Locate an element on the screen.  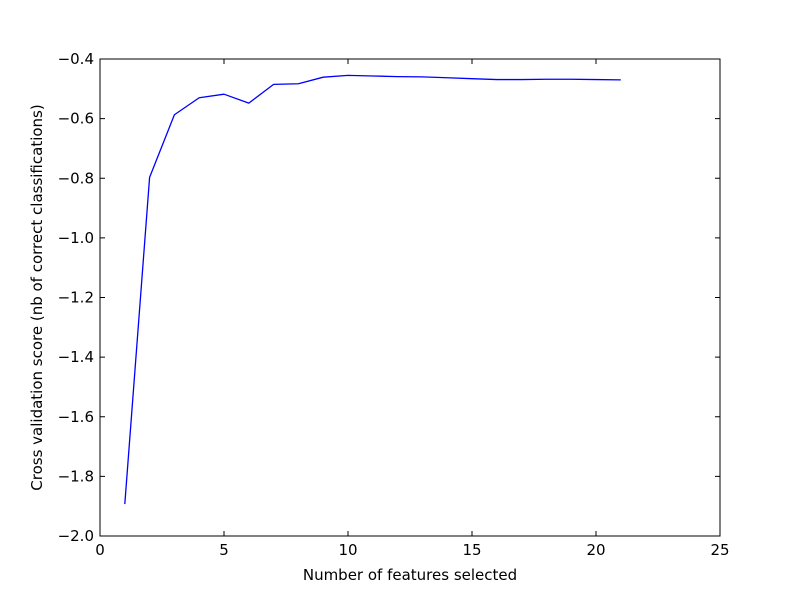
x-tick-label: 20 is located at coordinates (595, 550).